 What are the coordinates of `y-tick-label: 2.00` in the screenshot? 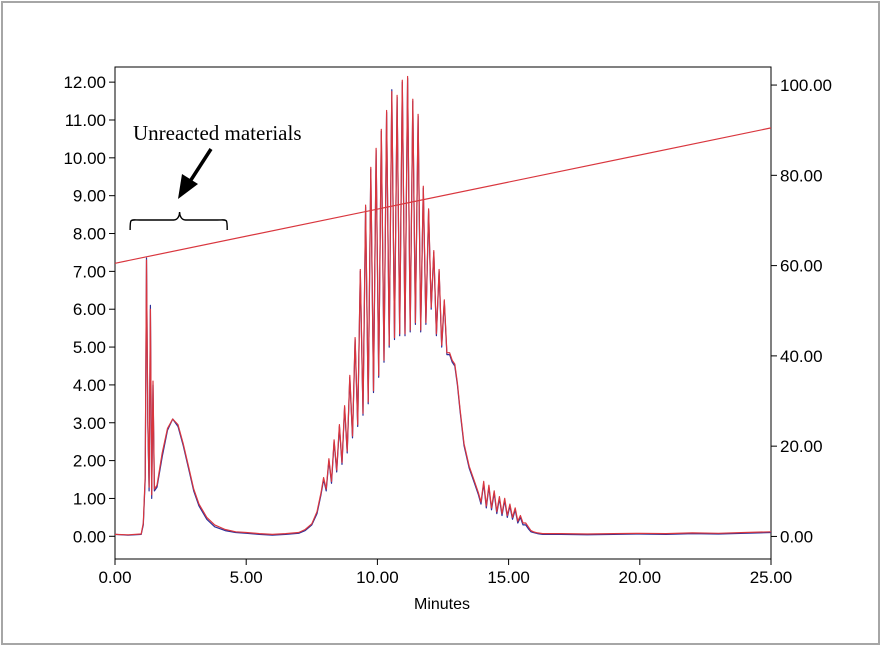 It's located at (89, 461).